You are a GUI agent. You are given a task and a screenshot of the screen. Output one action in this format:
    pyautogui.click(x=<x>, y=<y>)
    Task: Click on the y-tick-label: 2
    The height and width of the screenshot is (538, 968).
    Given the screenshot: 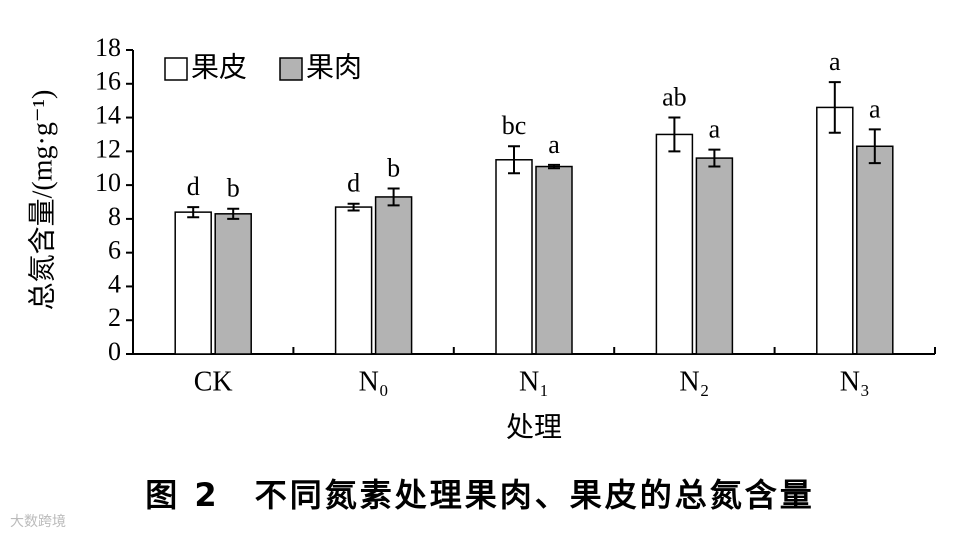 What is the action you would take?
    pyautogui.click(x=114, y=317)
    